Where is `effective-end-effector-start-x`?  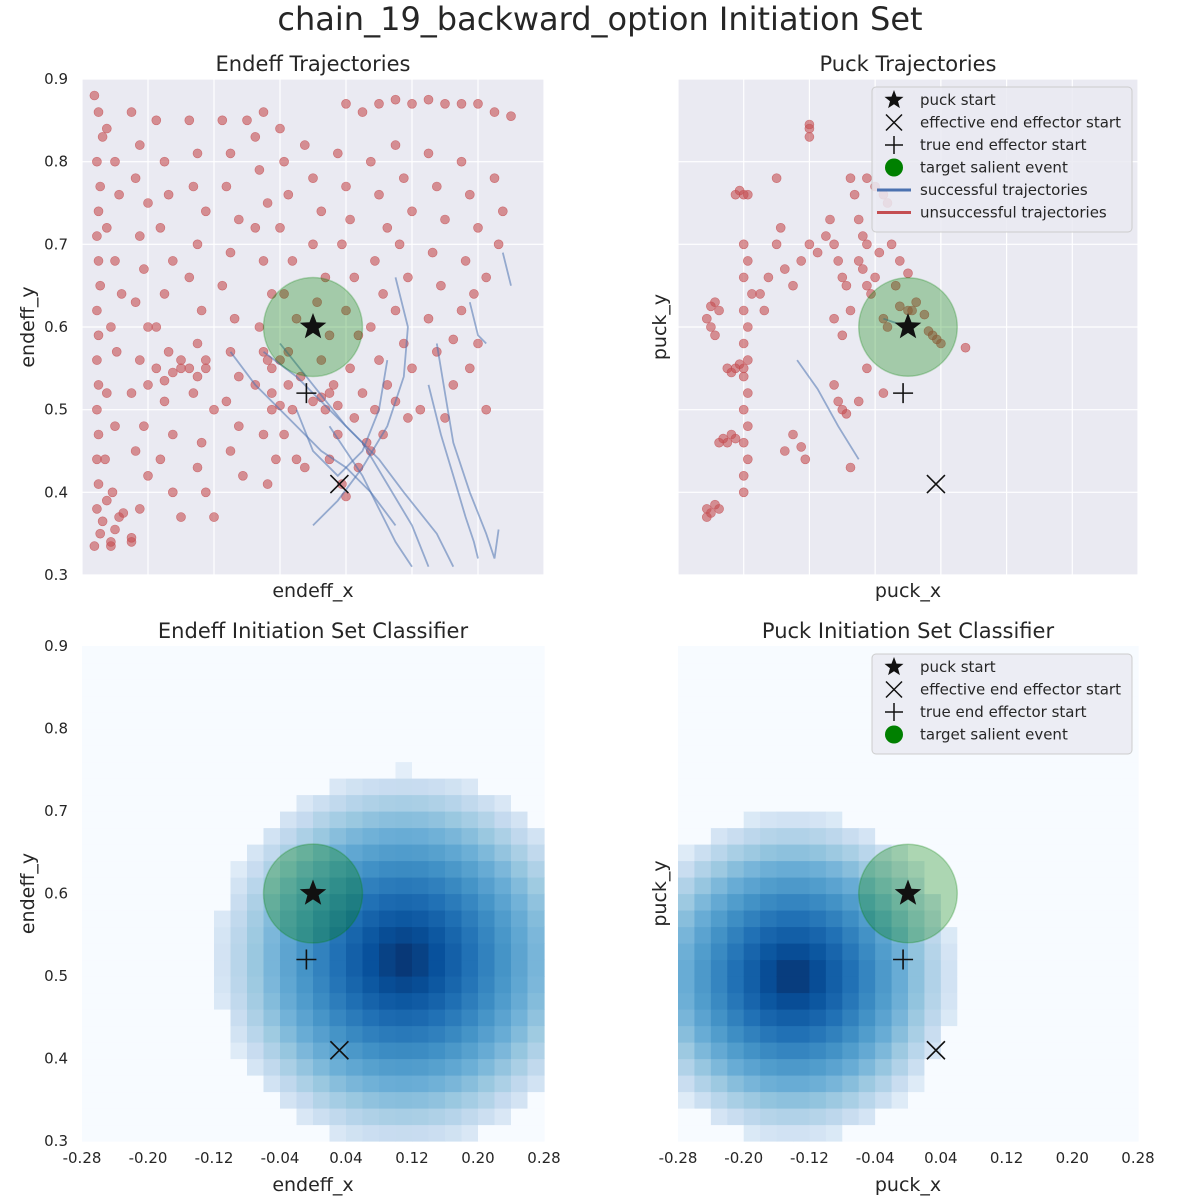 effective-end-effector-start-x is located at coordinates (936, 484).